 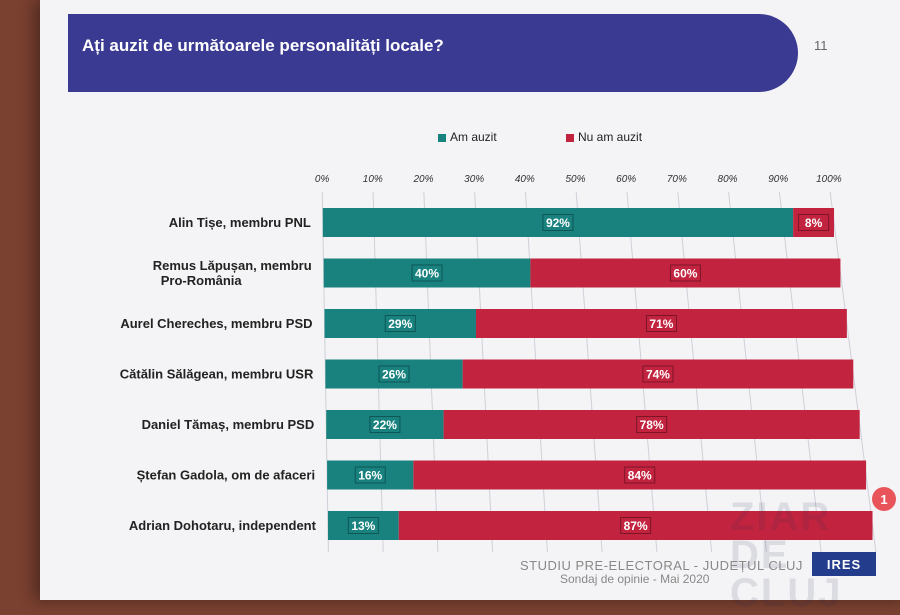 I want to click on legend-label-heard: Am auzit, so click(x=473, y=137).